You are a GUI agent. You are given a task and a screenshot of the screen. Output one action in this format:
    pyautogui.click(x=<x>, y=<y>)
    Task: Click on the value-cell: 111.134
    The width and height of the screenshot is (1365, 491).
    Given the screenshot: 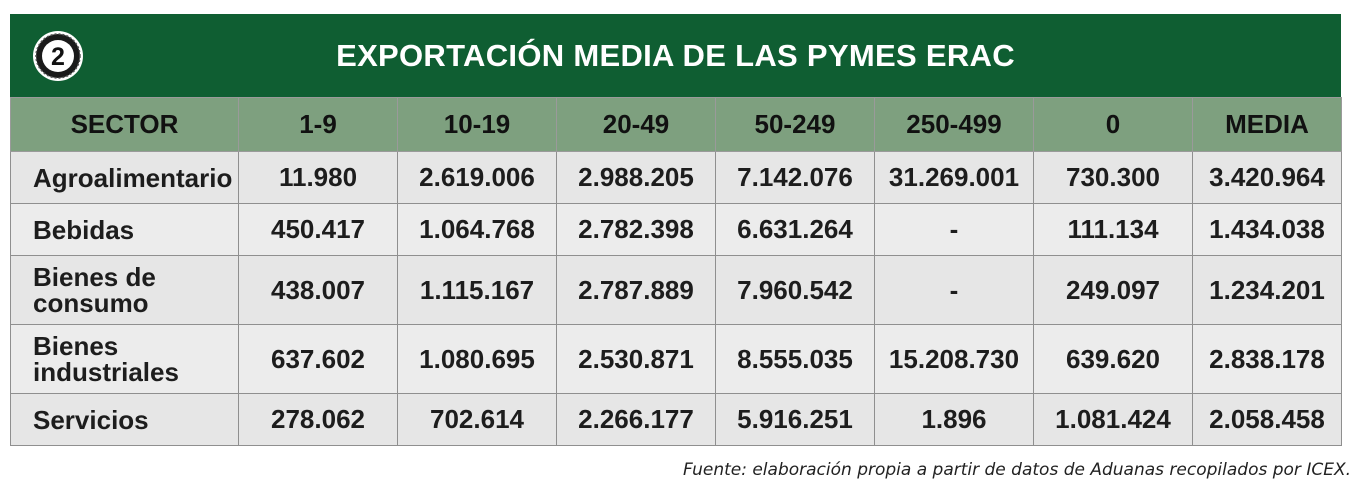 What is the action you would take?
    pyautogui.click(x=1113, y=229)
    